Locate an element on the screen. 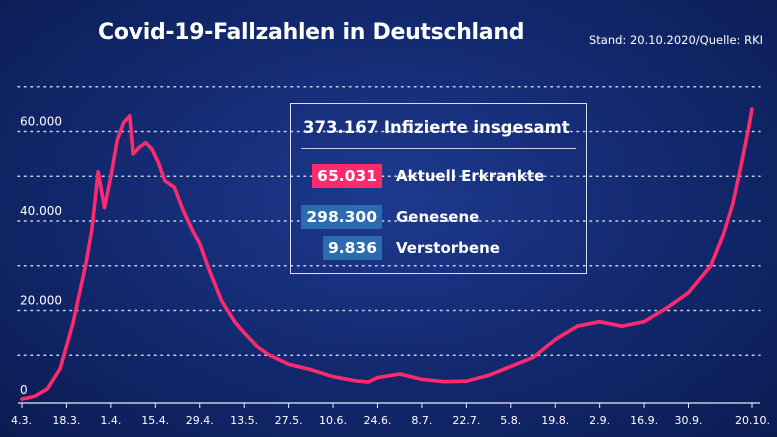 The width and height of the screenshot is (777, 437). recovered-value: 298.300 is located at coordinates (341, 217).